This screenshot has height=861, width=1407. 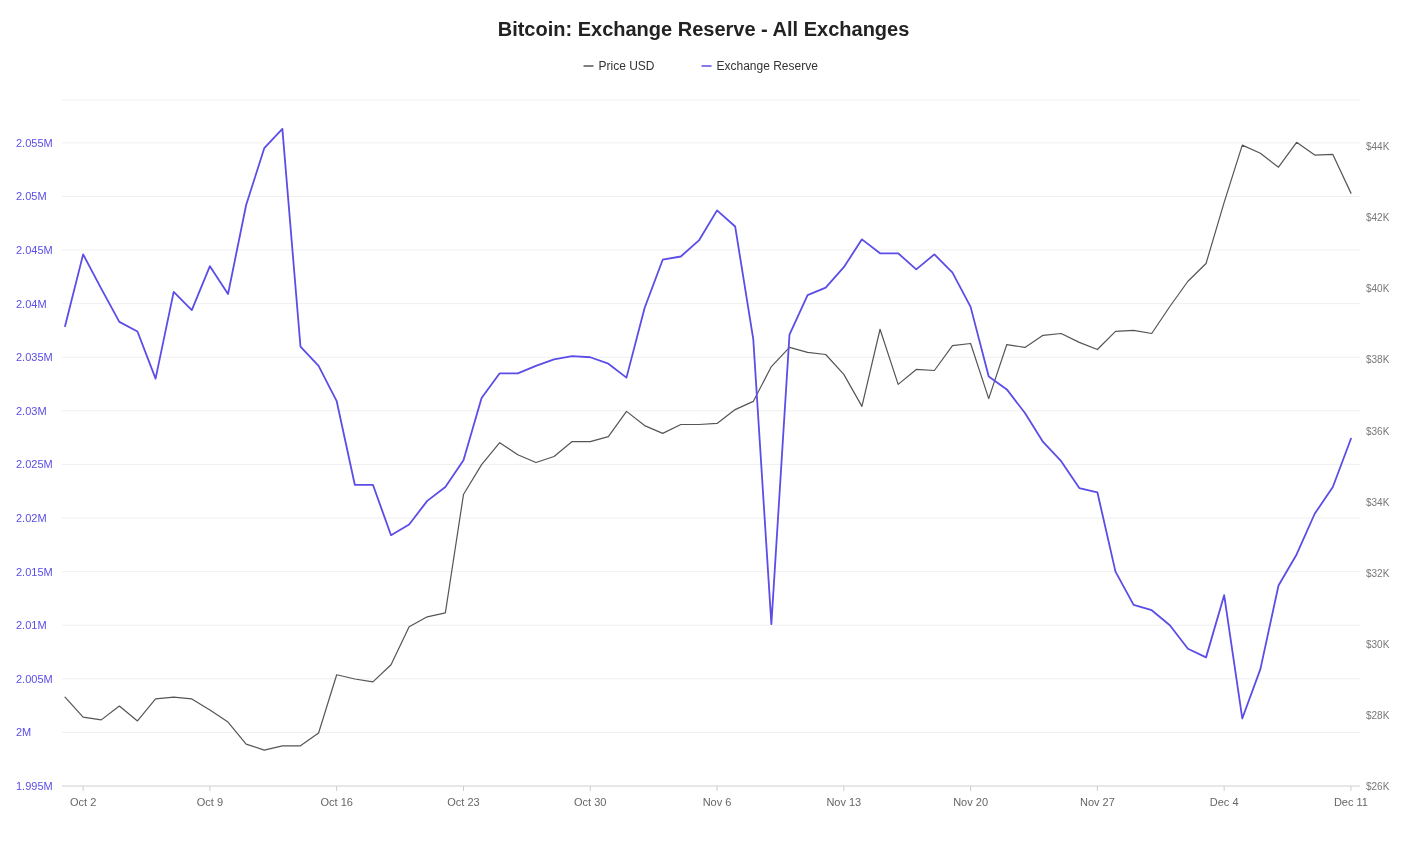 What do you see at coordinates (1378, 431) in the screenshot?
I see `y2-tick-label: $36K` at bounding box center [1378, 431].